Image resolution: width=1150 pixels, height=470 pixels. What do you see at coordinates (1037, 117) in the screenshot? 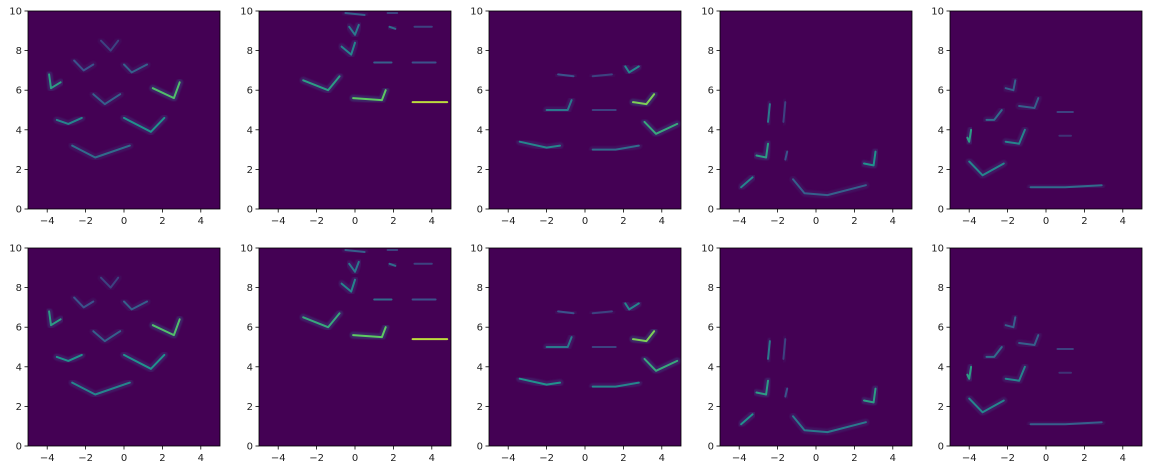
I see `subplot-r0-c4: −4 −2 0 2 4 0 2 4 6 8 10` at bounding box center [1037, 117].